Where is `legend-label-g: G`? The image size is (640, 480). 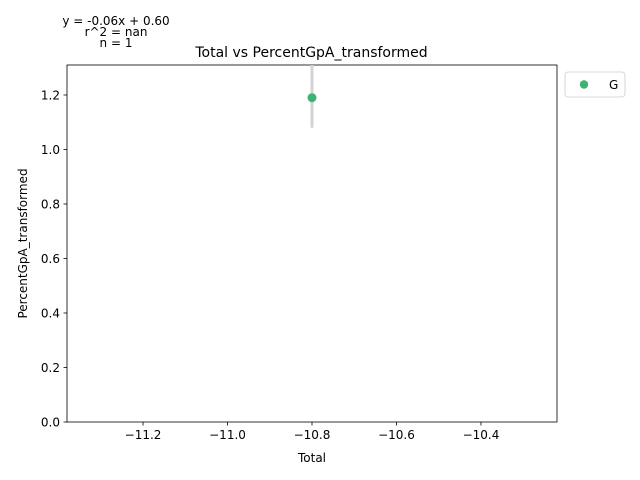 legend-label-g: G is located at coordinates (613, 85).